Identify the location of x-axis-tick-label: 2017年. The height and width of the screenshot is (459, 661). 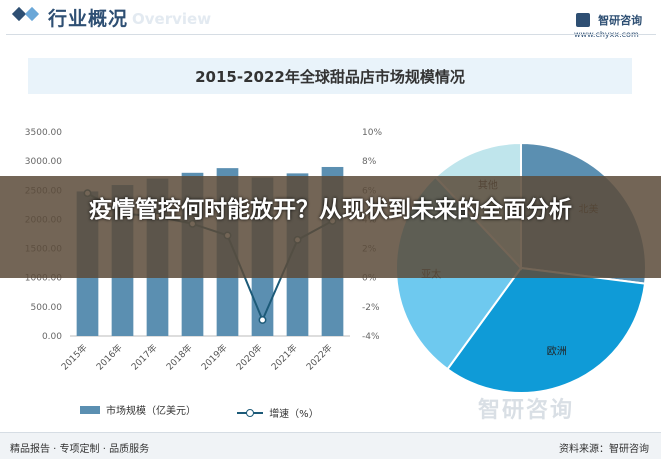
(144, 357).